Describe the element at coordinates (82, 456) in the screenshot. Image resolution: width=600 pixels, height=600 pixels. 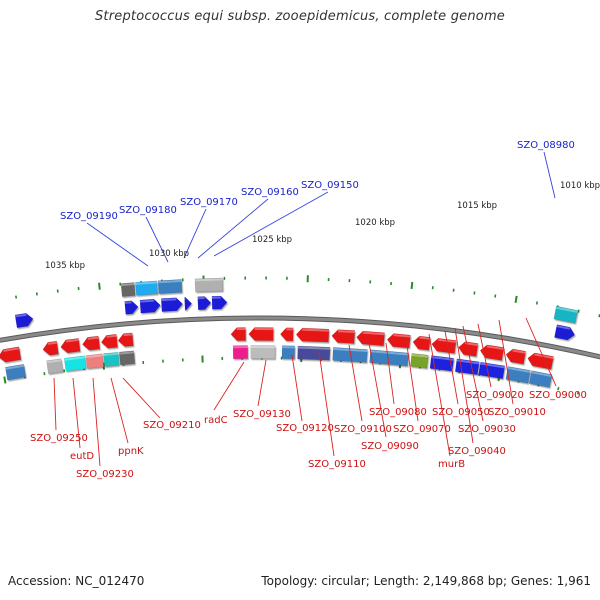
I see `gene-label-bottom: eutD` at that location.